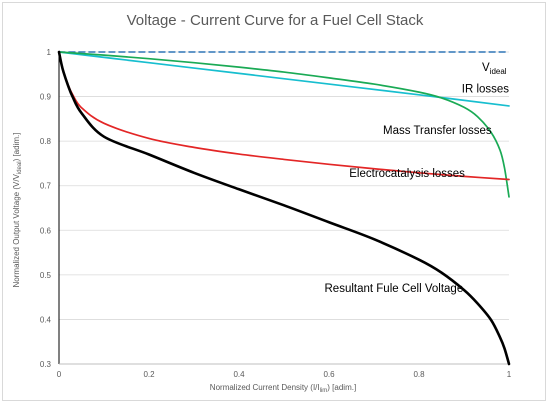 This screenshot has height=405, width=550. Describe the element at coordinates (20, 167) in the screenshot. I see `y-axis-label-sub: ideal` at that location.